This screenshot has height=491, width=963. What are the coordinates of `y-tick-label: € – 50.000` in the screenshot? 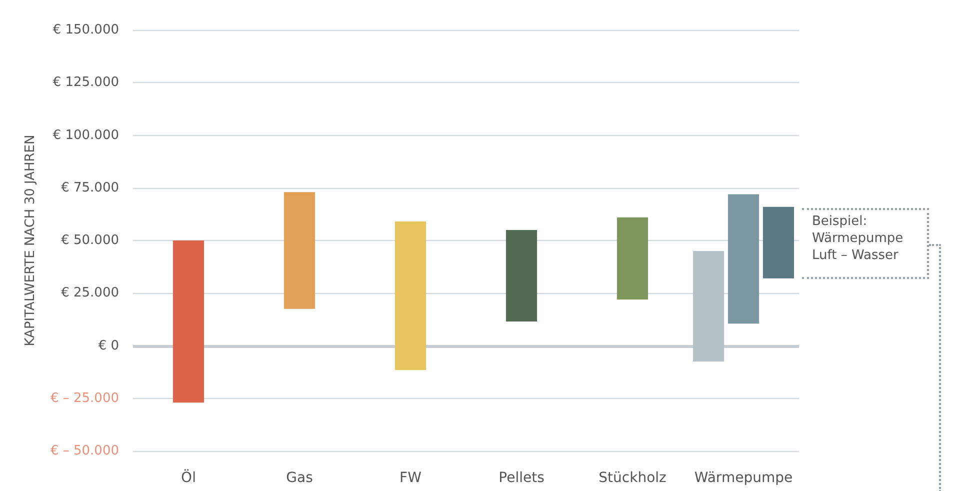 It's located at (84, 451).